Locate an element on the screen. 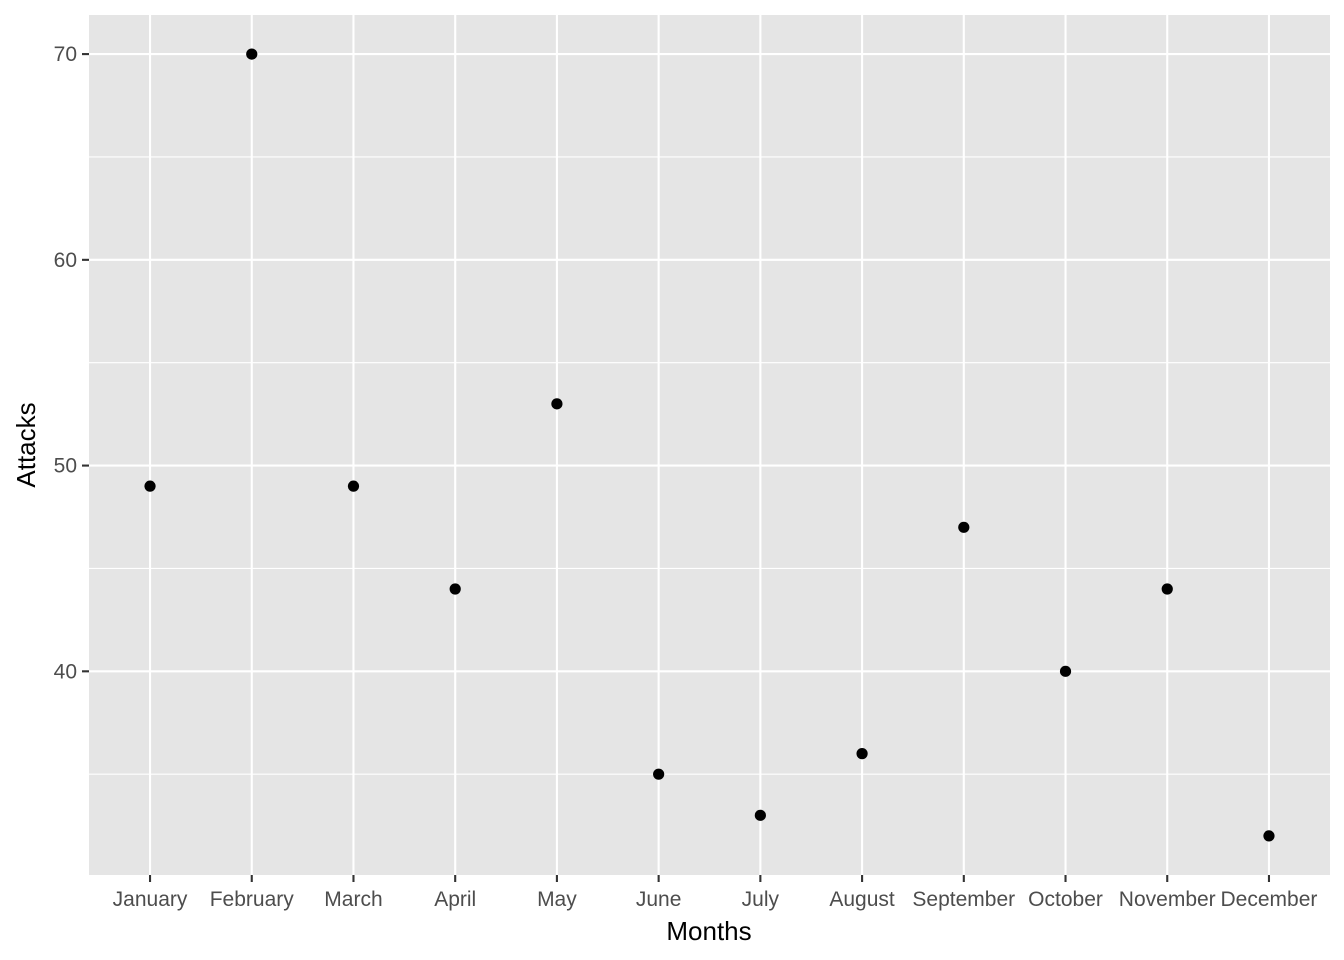 The width and height of the screenshot is (1344, 960). data-point-august is located at coordinates (862, 754).